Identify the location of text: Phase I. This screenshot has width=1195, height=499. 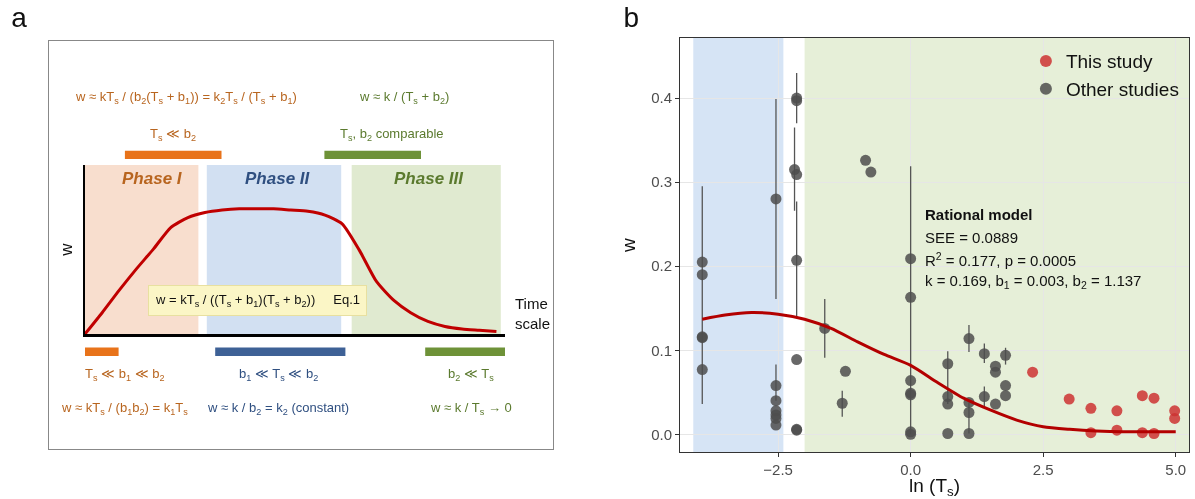
(152, 178).